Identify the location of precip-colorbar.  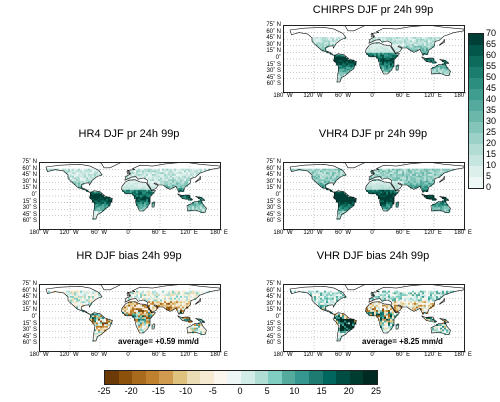
(476, 111).